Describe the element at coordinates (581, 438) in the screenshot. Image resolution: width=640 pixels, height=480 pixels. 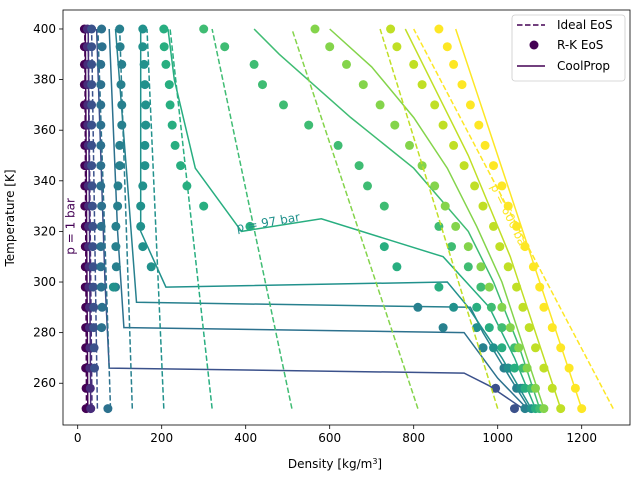
I see `x-tick-label: 1200` at that location.